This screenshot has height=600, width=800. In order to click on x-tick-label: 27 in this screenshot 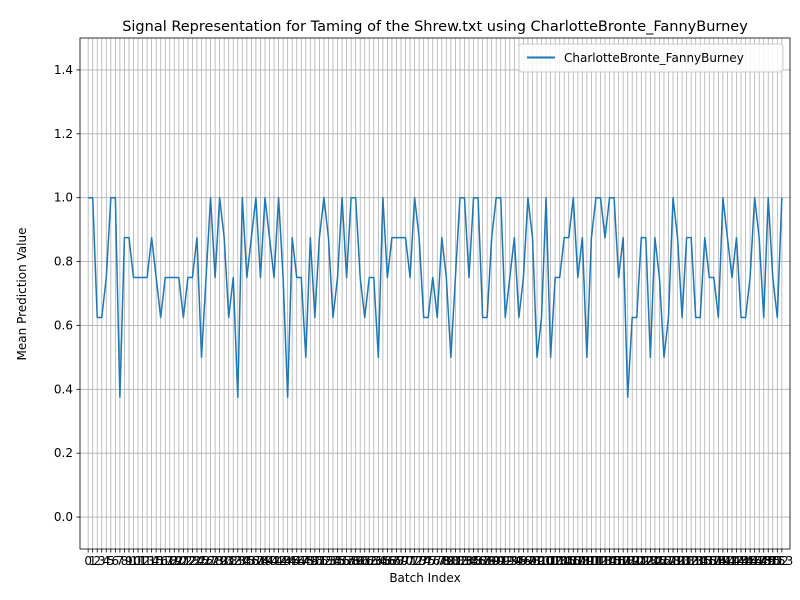, I will do `click(210, 561)`.